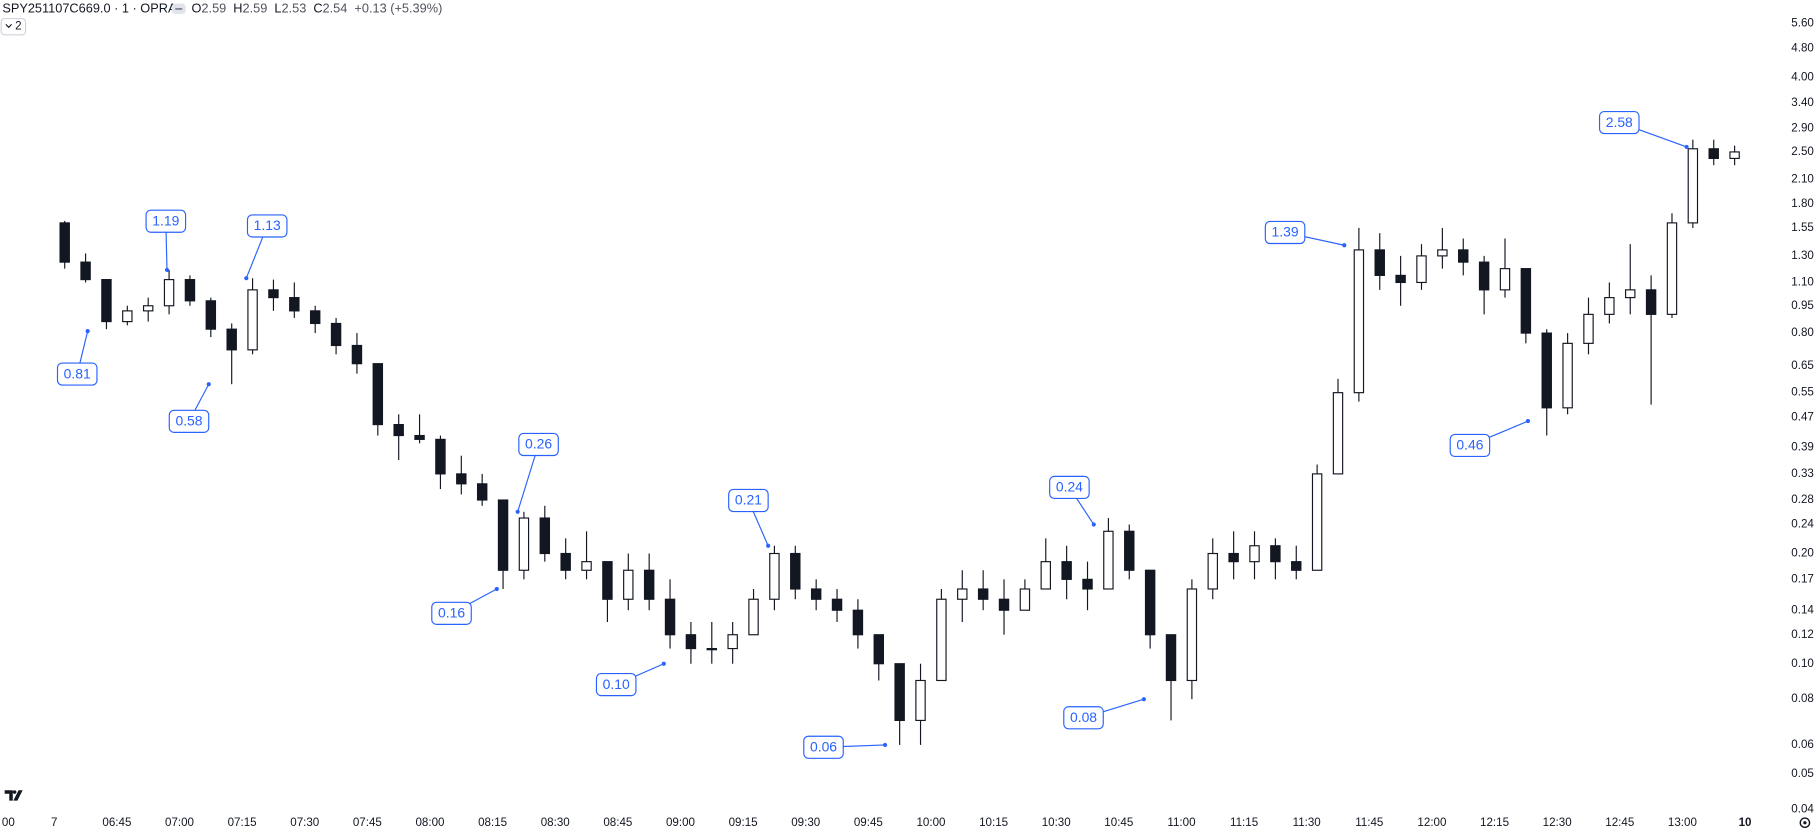  I want to click on annotation-label: 0.21, so click(748, 500).